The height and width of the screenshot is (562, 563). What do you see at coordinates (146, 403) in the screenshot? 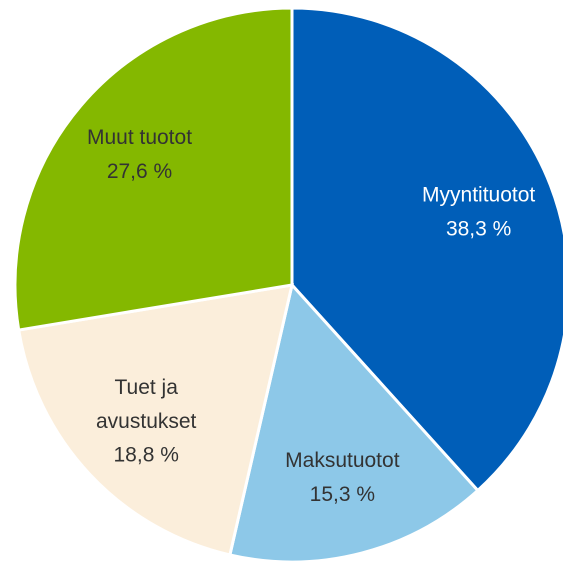
I see `slice-label: Tuet ja avustukset` at bounding box center [146, 403].